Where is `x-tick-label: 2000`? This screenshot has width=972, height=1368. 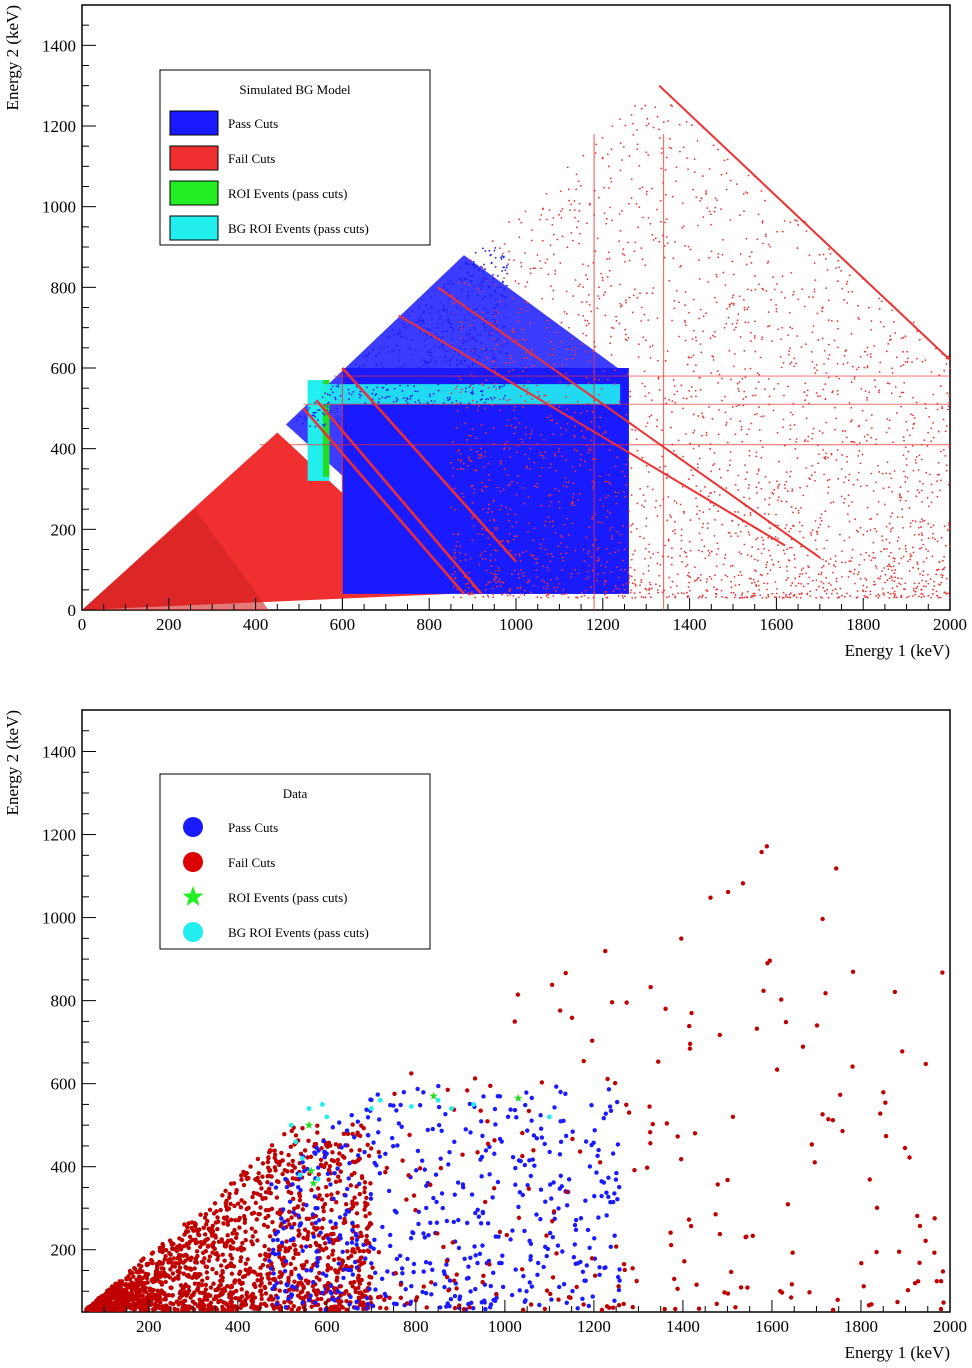 x-tick-label: 2000 is located at coordinates (950, 624).